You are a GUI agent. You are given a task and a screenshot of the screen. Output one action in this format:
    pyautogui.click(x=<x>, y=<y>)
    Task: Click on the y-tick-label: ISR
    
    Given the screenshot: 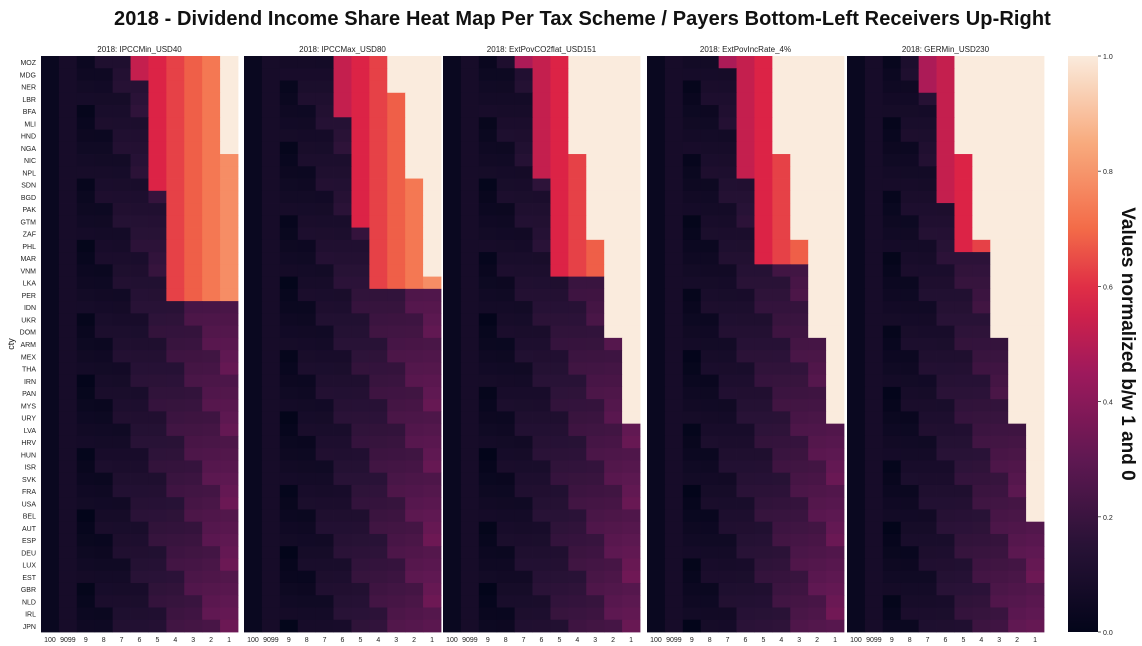 What is the action you would take?
    pyautogui.click(x=30, y=468)
    